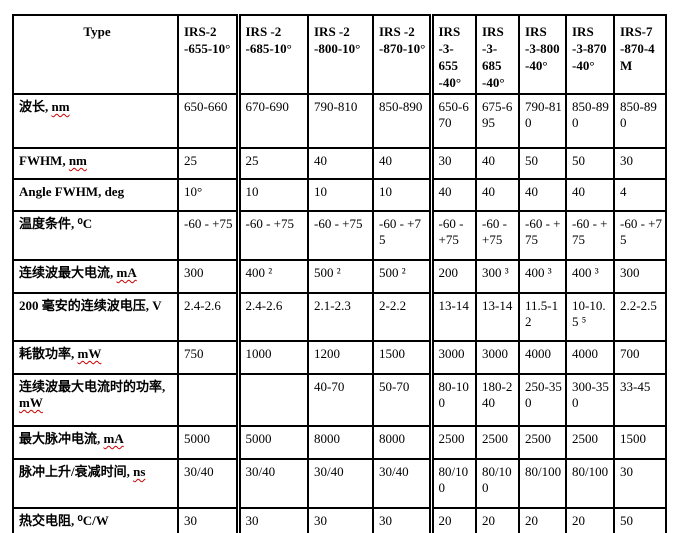 Image resolution: width=676 pixels, height=533 pixels. What do you see at coordinates (95, 276) in the screenshot?
I see `row-label-cell: 连续波最大电流, mA` at bounding box center [95, 276].